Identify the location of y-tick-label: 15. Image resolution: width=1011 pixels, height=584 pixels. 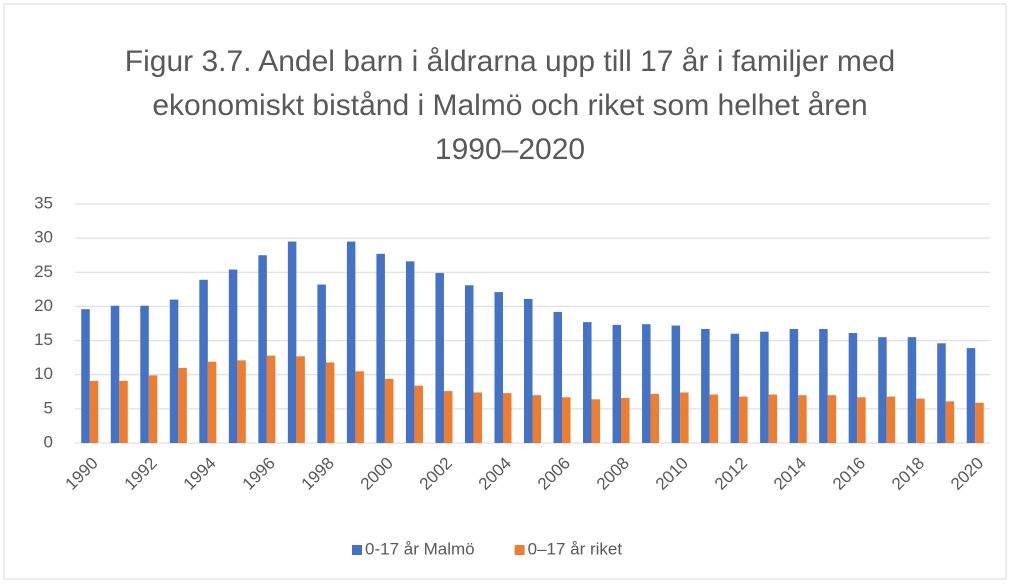
(43, 339).